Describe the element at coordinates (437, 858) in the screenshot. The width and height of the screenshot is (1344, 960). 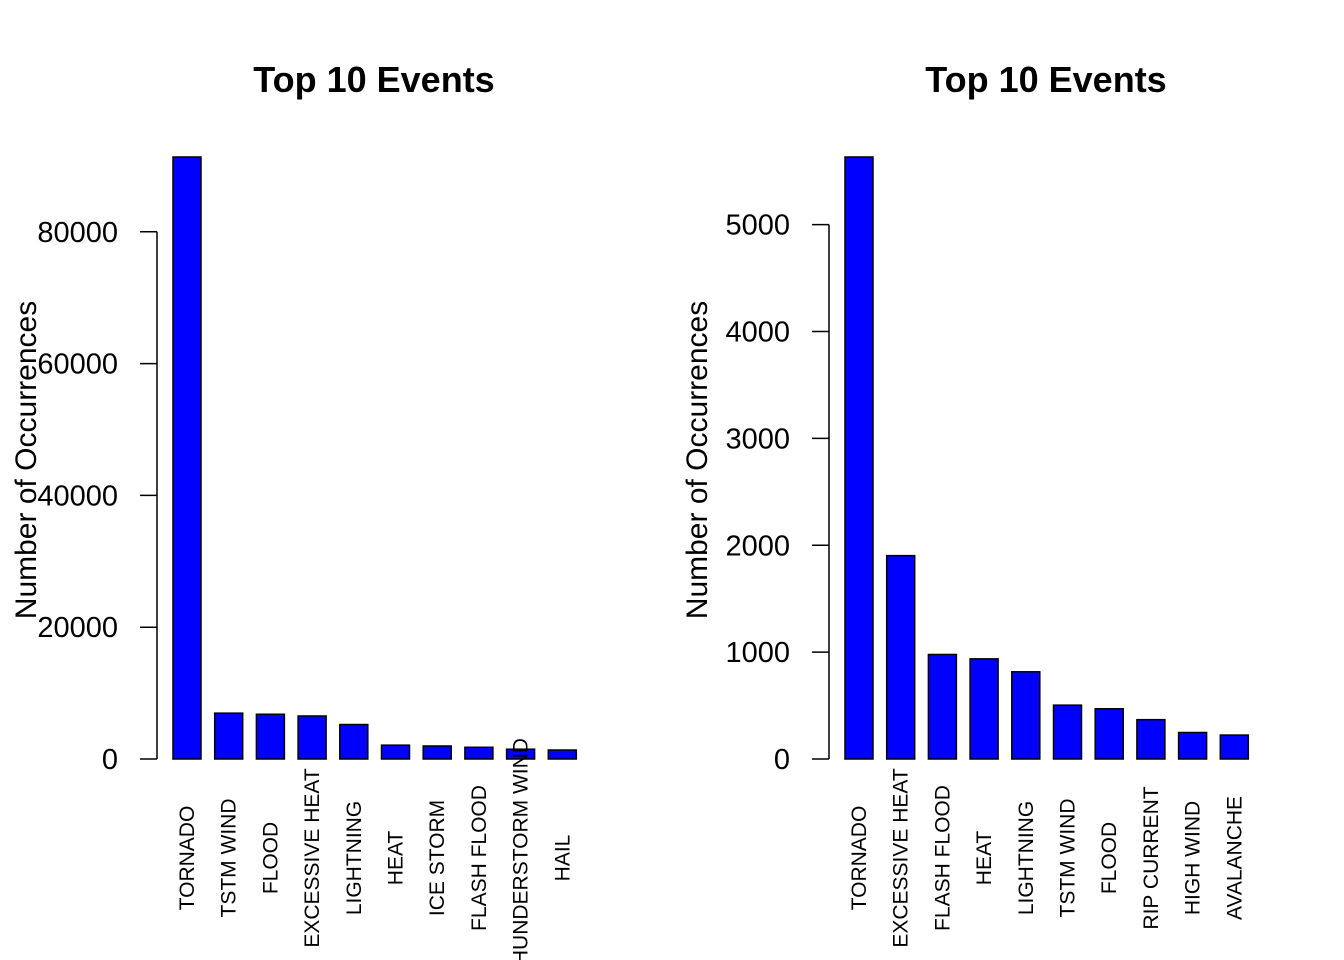
I see `x-tick-label: ICE STORM` at that location.